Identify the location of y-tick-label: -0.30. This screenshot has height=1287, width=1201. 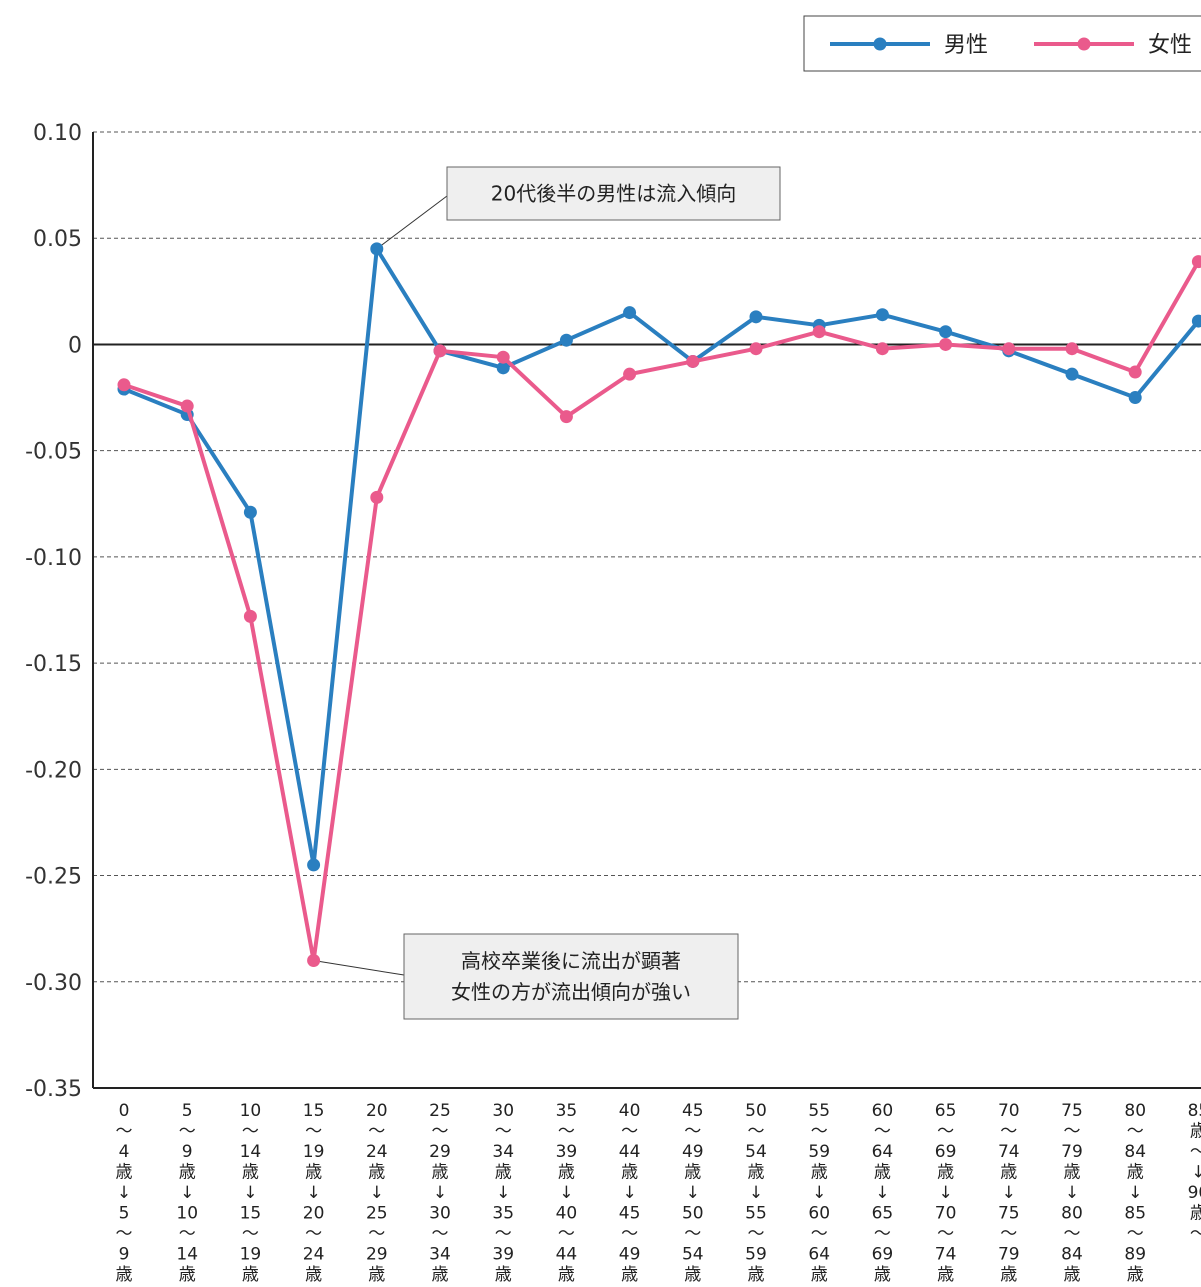
(53, 983).